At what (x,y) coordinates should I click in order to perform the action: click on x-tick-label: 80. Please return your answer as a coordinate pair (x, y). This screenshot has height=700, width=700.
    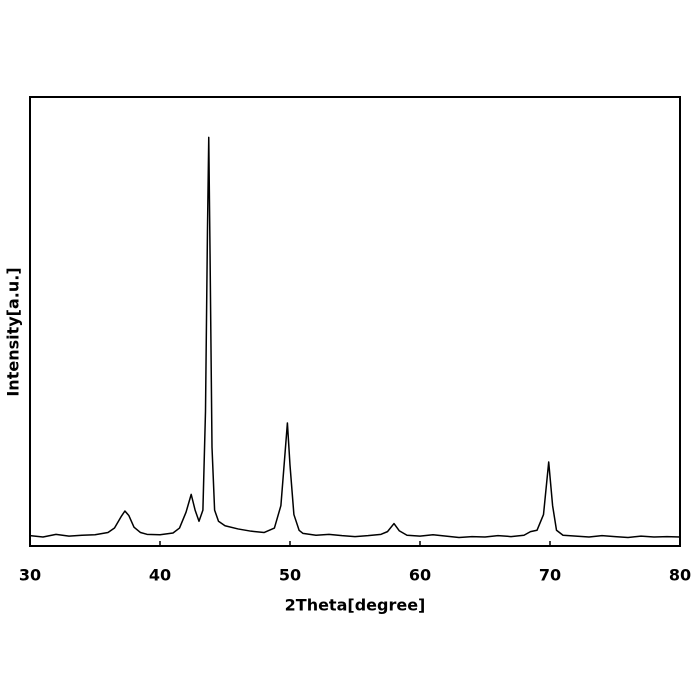
    Looking at the image, I should click on (680, 575).